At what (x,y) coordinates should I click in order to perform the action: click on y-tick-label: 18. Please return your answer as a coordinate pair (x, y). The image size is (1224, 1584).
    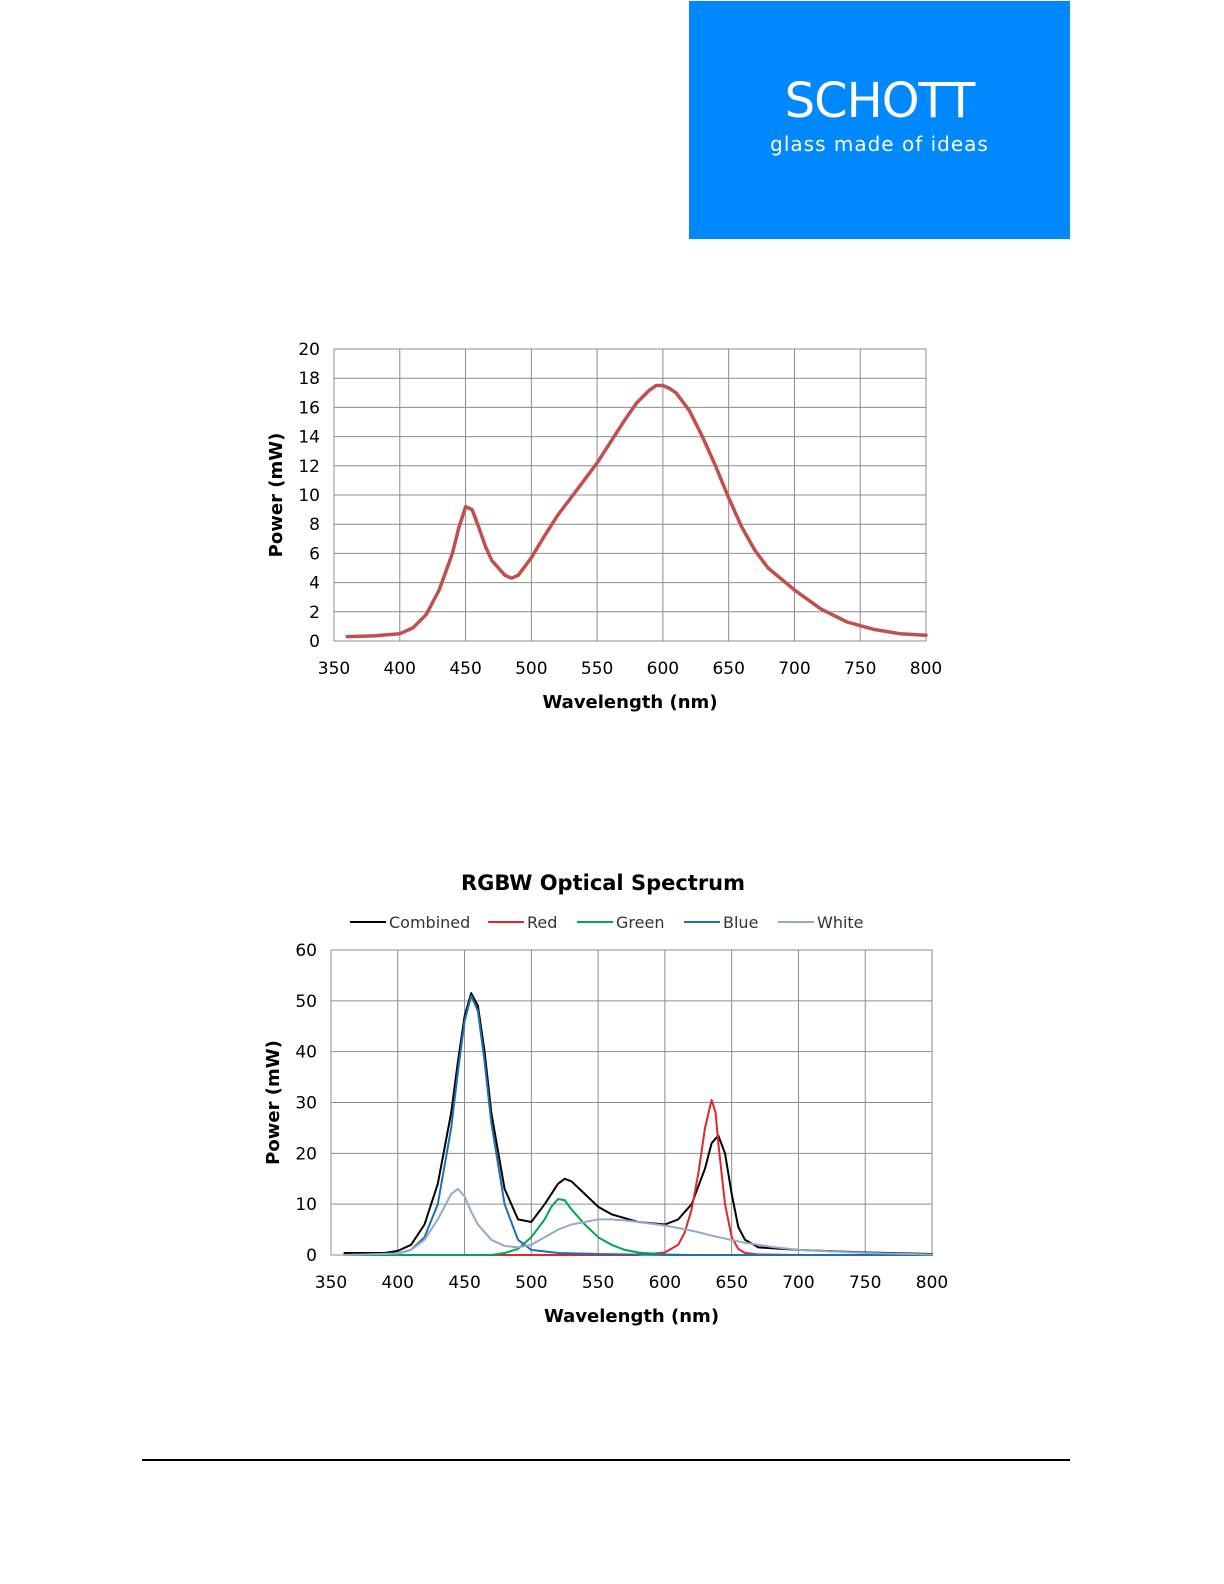
    Looking at the image, I should click on (309, 379).